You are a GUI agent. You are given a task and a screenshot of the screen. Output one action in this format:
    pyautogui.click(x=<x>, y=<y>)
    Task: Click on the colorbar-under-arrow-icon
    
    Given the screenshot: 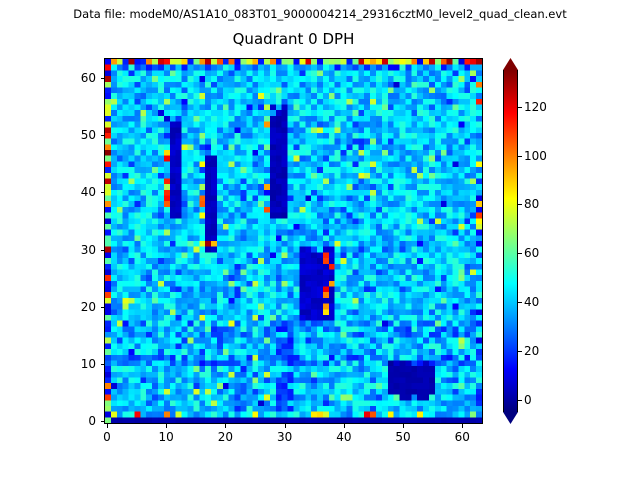 What is the action you would take?
    pyautogui.click(x=510, y=418)
    